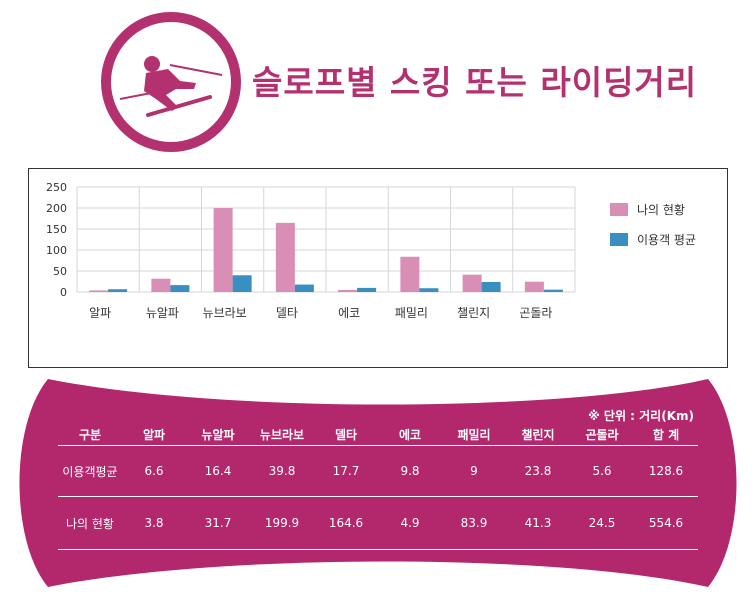 The image size is (754, 609). What do you see at coordinates (538, 471) in the screenshot?
I see `table-cell: 23.8` at bounding box center [538, 471].